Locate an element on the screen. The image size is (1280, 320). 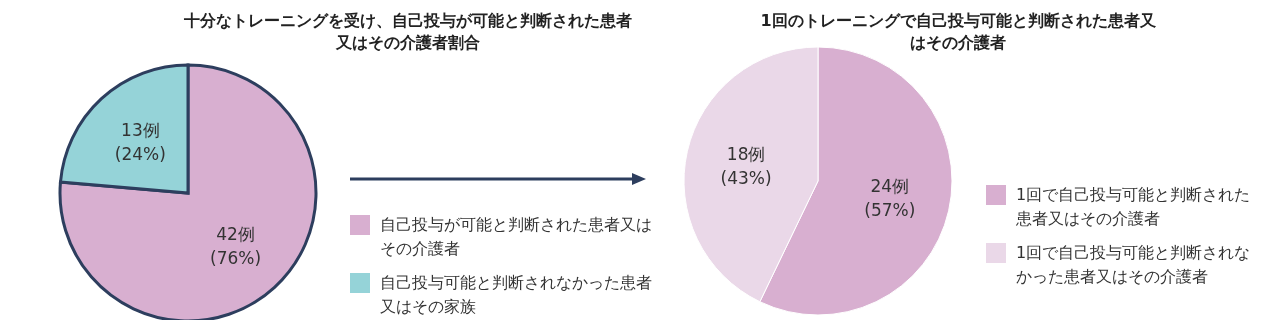
legend-label: 1回で自己投与可能と判断されなかった患者又はその介護者 is located at coordinates (1134, 265).